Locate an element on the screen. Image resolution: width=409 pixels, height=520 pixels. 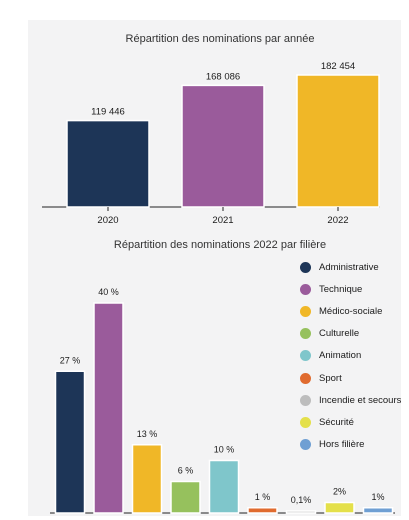
legend-label: Sport is located at coordinates (330, 378).